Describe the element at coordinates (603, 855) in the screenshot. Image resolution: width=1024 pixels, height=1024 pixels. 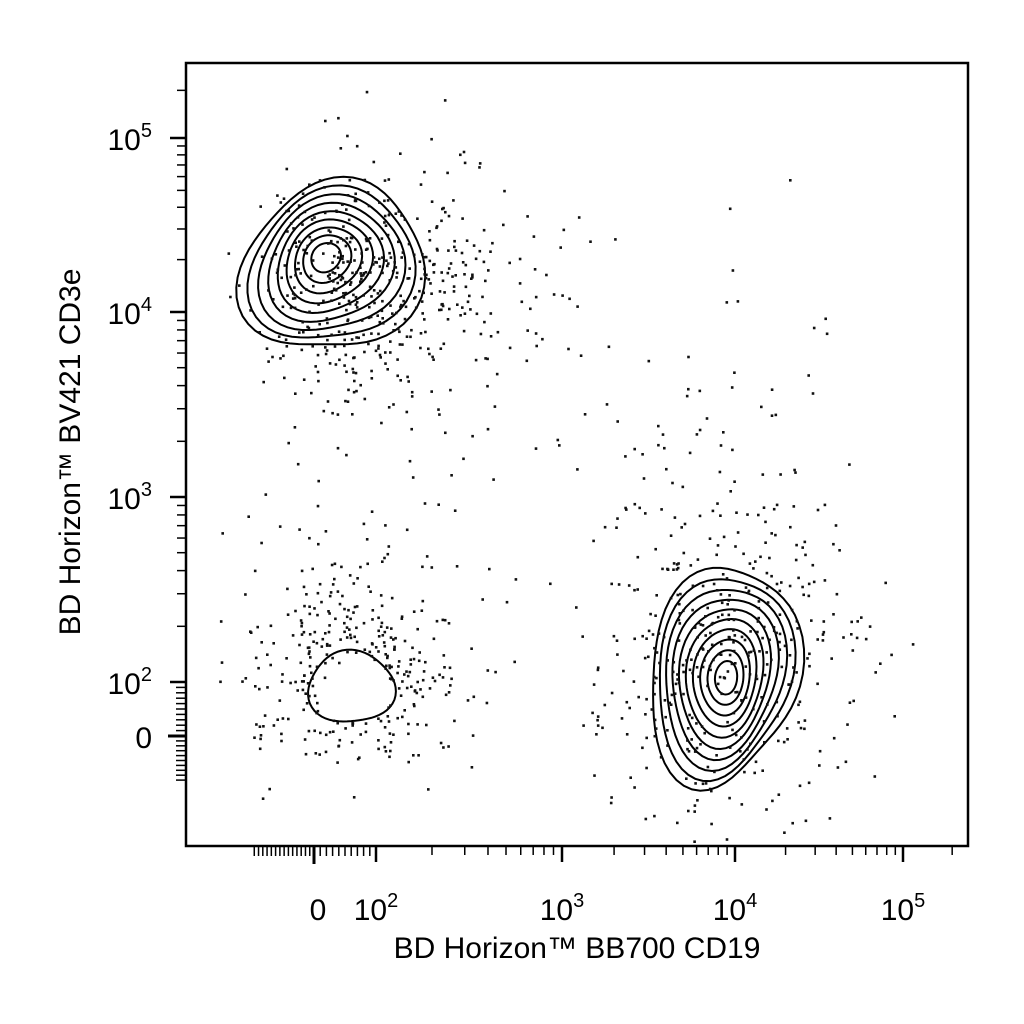
I see `x-axis-minor-ticks` at that location.